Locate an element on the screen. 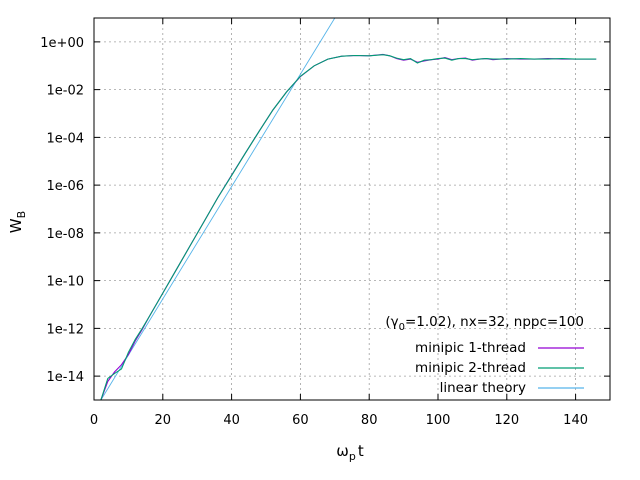  x-tick-label: 0 is located at coordinates (94, 420).